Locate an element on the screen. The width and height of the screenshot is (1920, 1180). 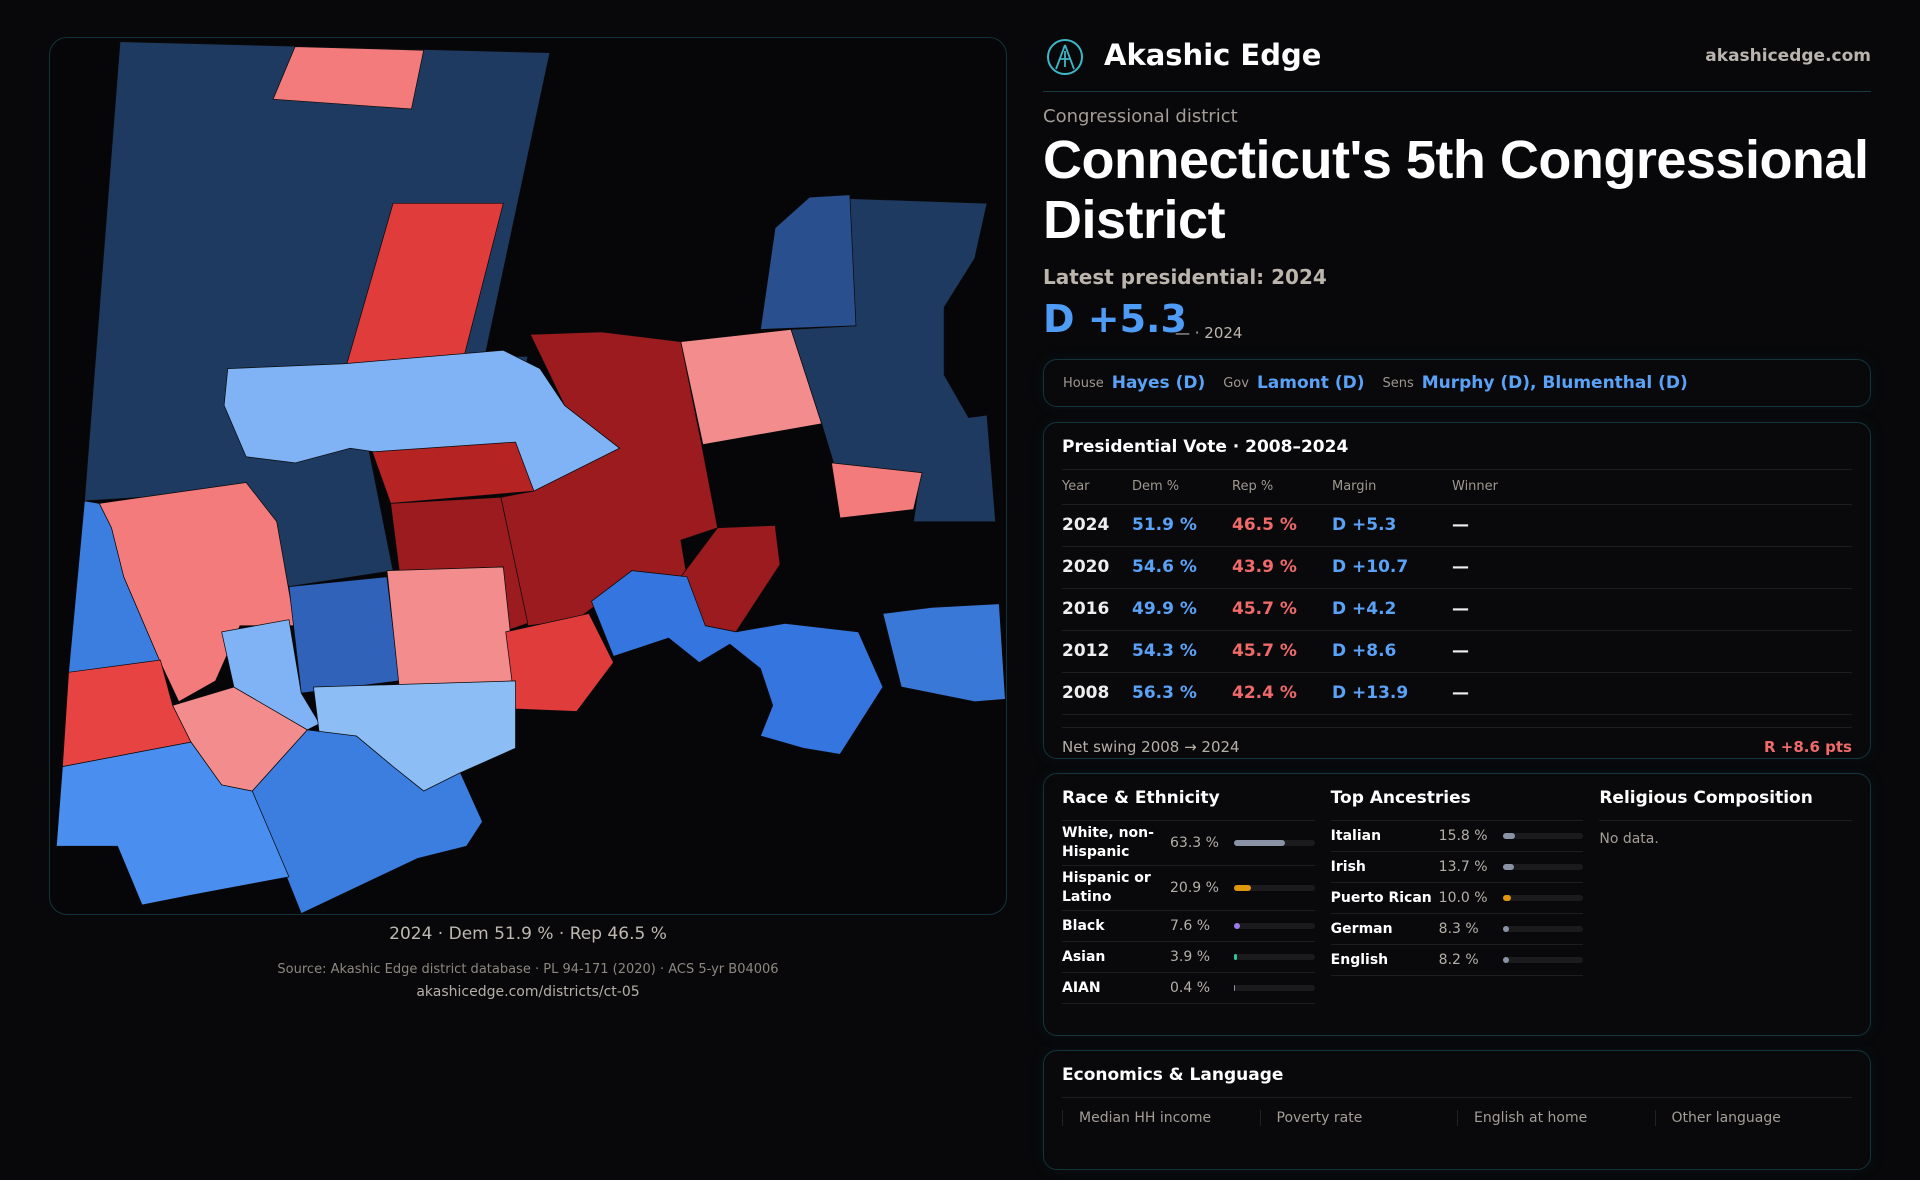
list-item: Puerto Rican 10.0 % is located at coordinates (1457, 898).